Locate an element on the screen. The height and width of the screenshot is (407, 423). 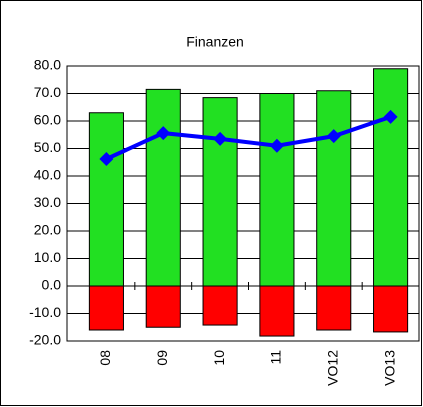
x-tick-label: 10 is located at coordinates (219, 358).